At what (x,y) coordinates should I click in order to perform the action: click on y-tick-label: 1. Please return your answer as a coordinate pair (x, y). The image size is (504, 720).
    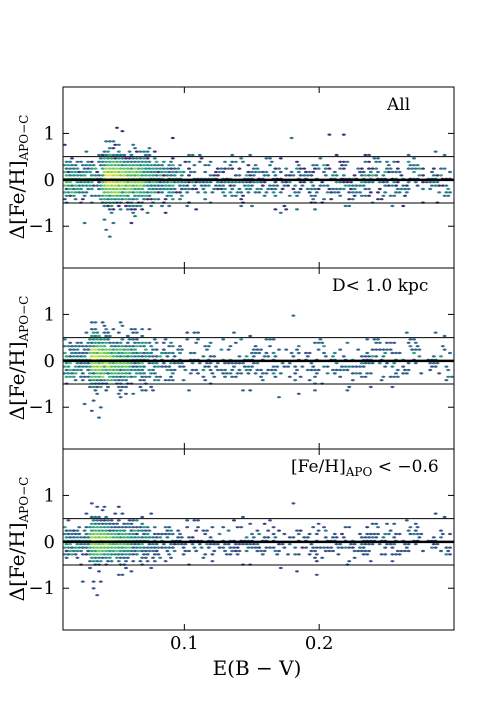
    Looking at the image, I should click on (49, 314).